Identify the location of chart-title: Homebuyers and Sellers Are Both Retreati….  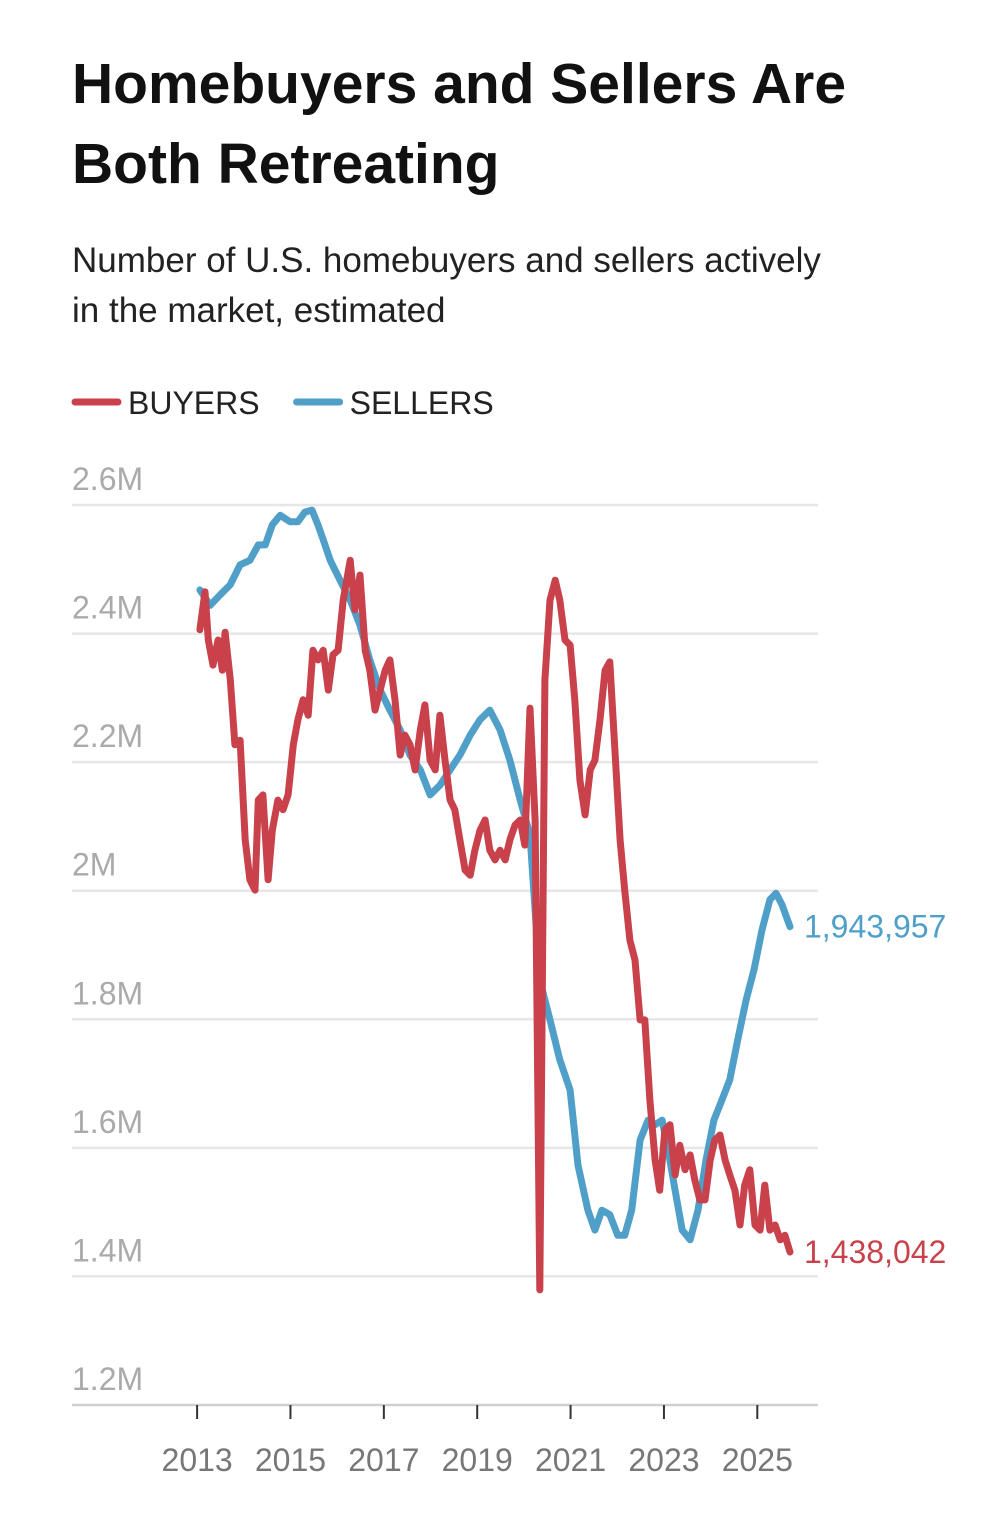
(459, 124).